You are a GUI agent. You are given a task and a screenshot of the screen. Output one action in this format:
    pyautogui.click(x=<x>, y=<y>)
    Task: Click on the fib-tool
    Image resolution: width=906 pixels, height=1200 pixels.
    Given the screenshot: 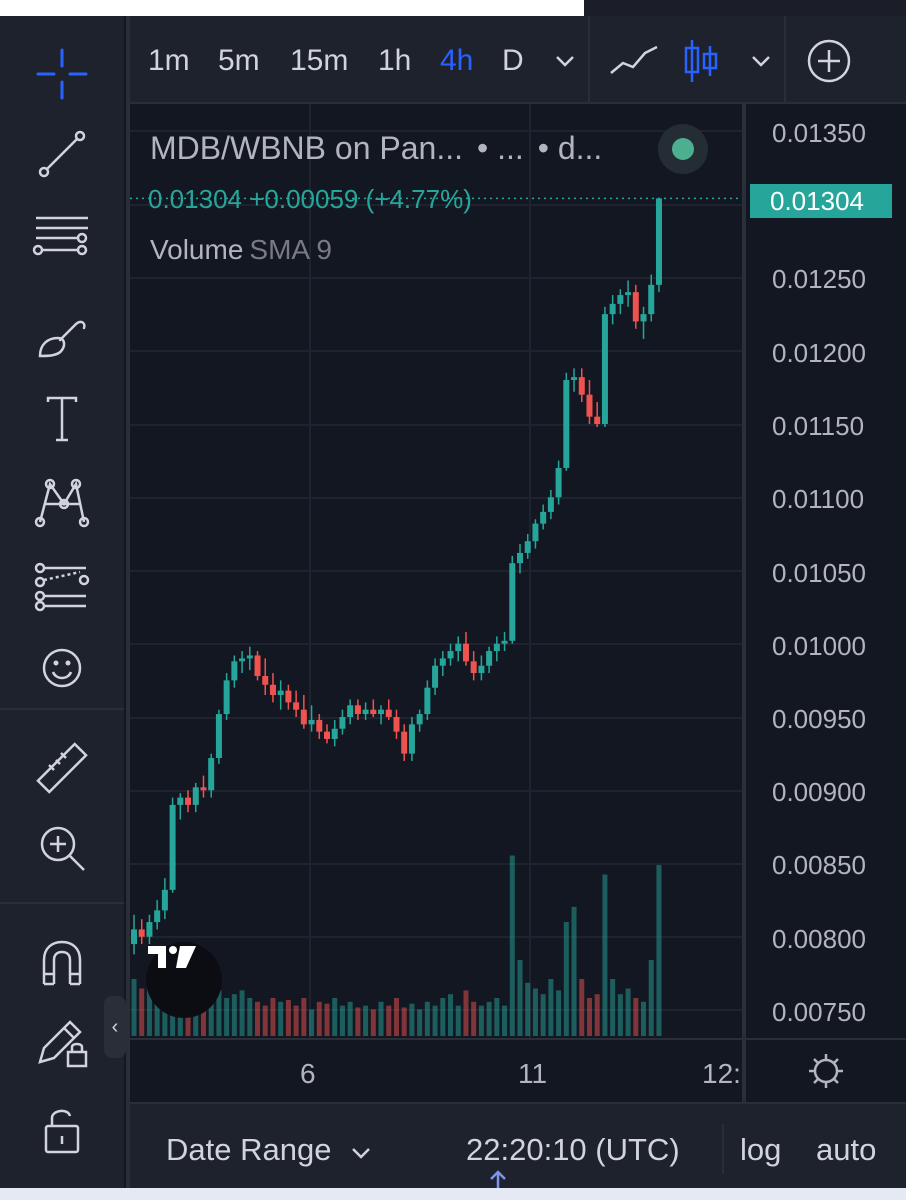 What is the action you would take?
    pyautogui.click(x=62, y=236)
    